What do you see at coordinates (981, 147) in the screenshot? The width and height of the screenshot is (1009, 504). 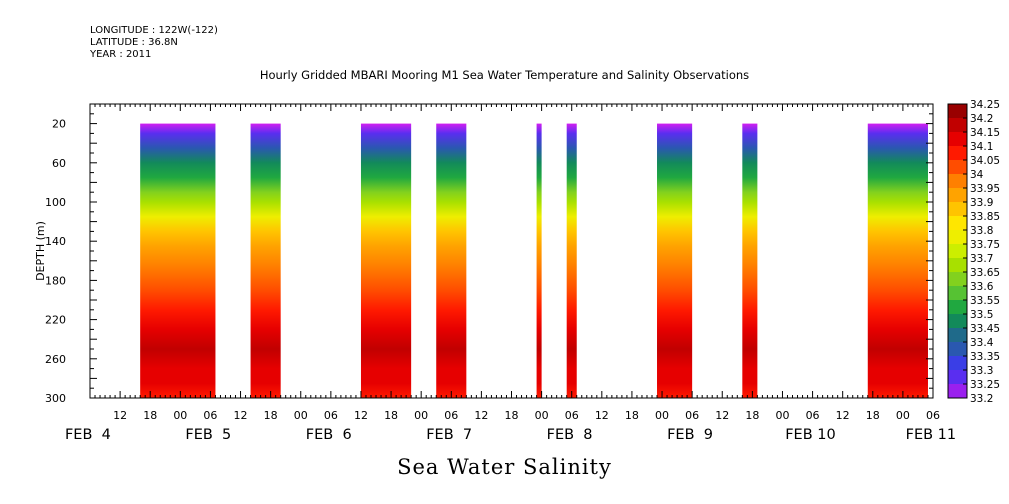 I see `colorbar-label: 34.1` at bounding box center [981, 147].